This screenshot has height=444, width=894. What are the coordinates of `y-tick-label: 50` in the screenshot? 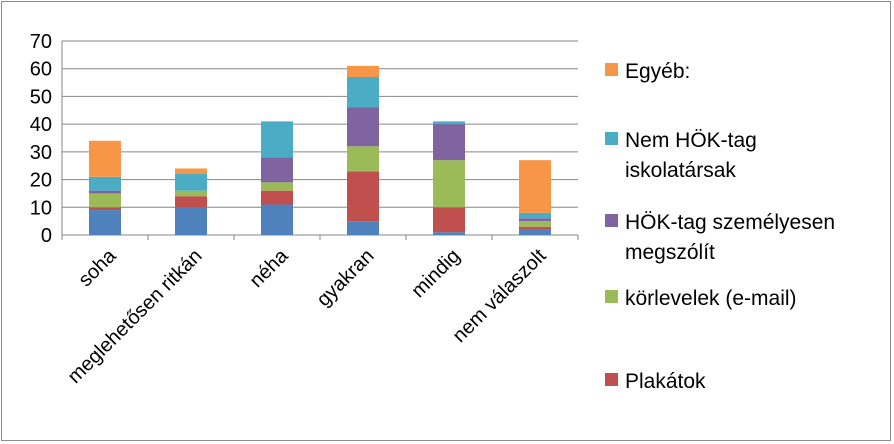 It's located at (41, 97).